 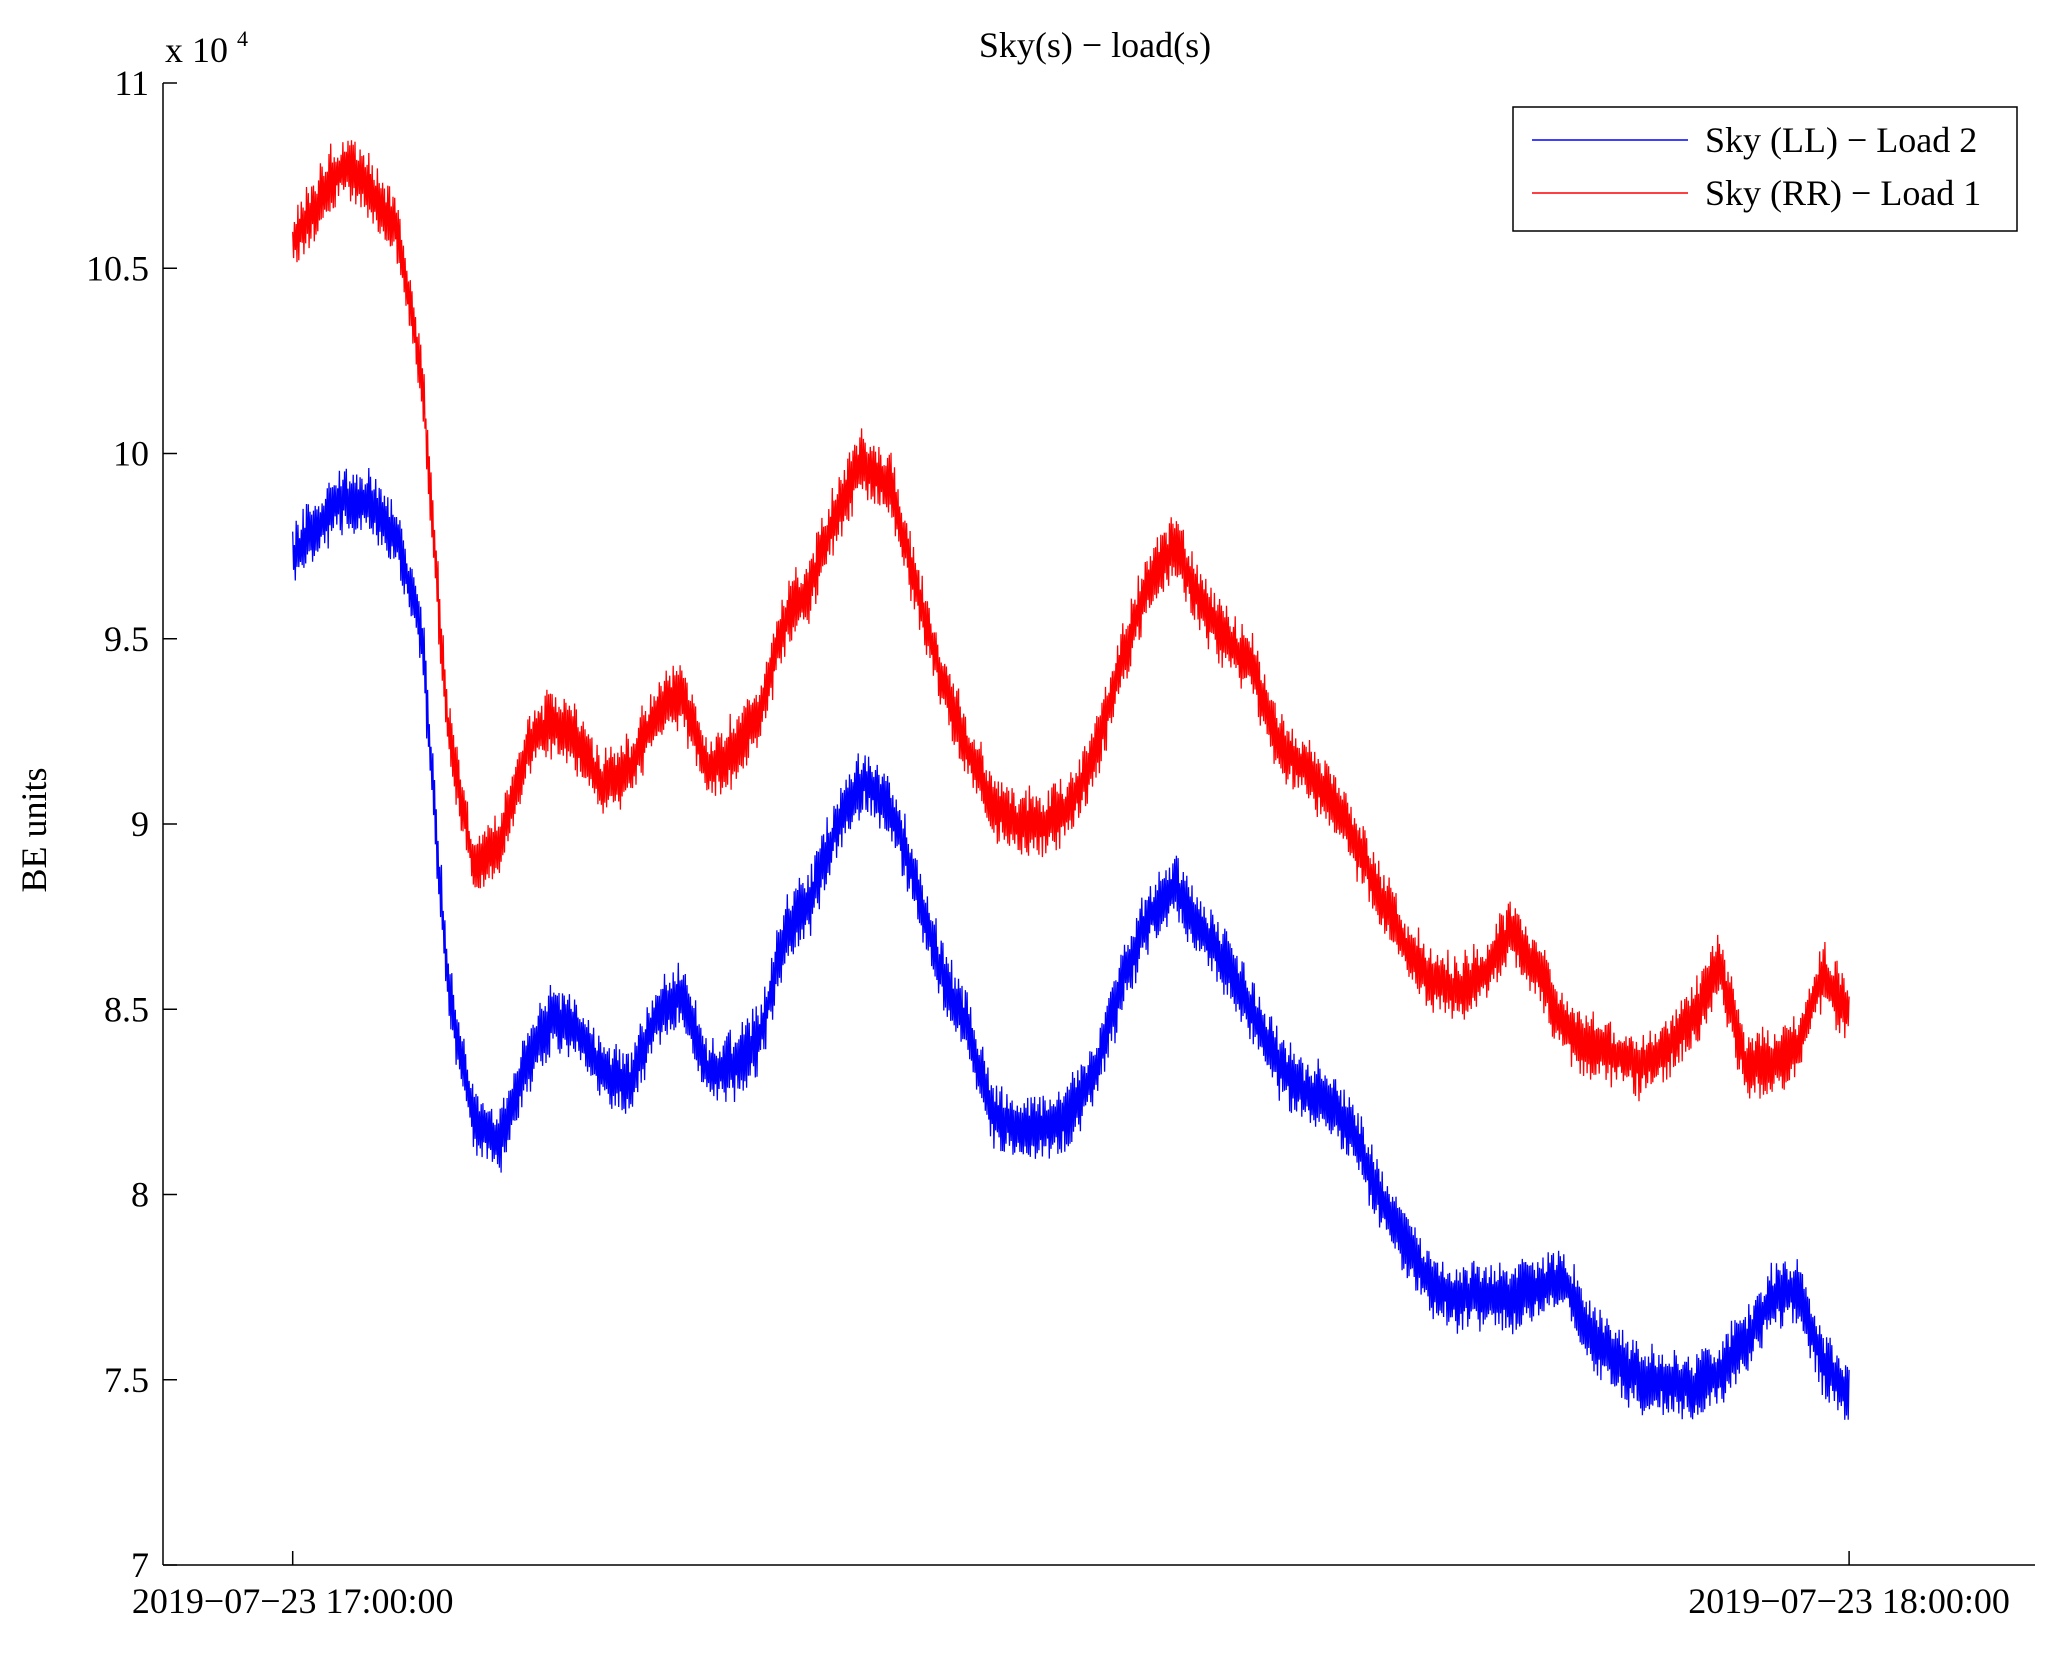 What do you see at coordinates (293, 1601) in the screenshot?
I see `x-tick-label: 2019−07−23 17:00:00` at bounding box center [293, 1601].